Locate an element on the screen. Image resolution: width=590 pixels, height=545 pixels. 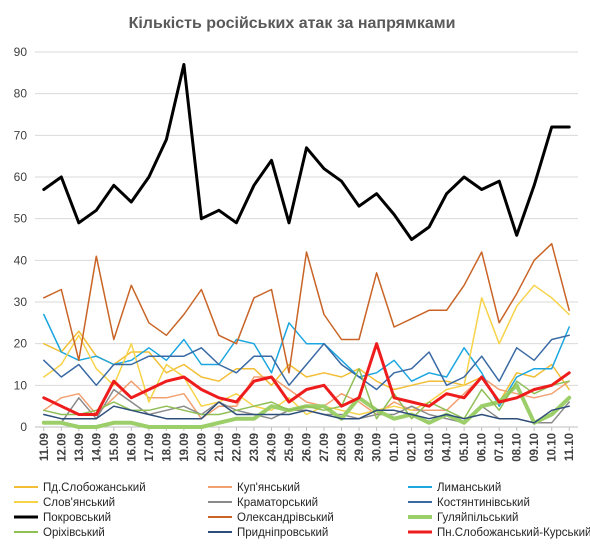
x-tick-label: 06.10 is located at coordinates (483, 447).